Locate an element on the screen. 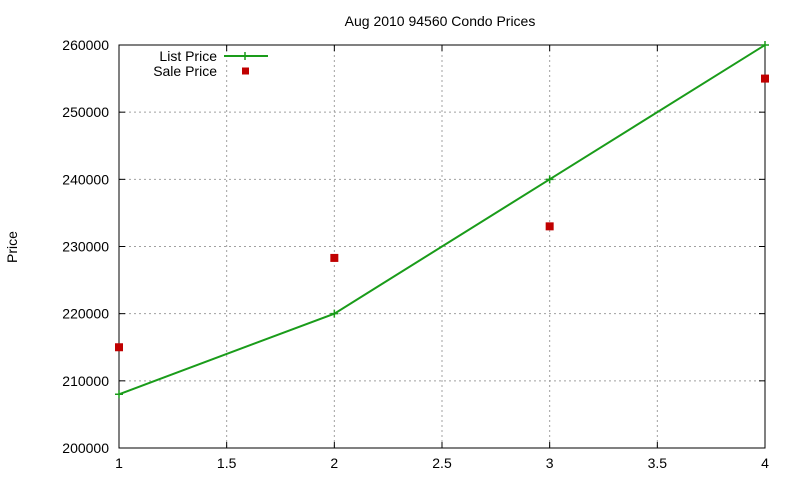  legend-marker-sale-price is located at coordinates (245, 71).